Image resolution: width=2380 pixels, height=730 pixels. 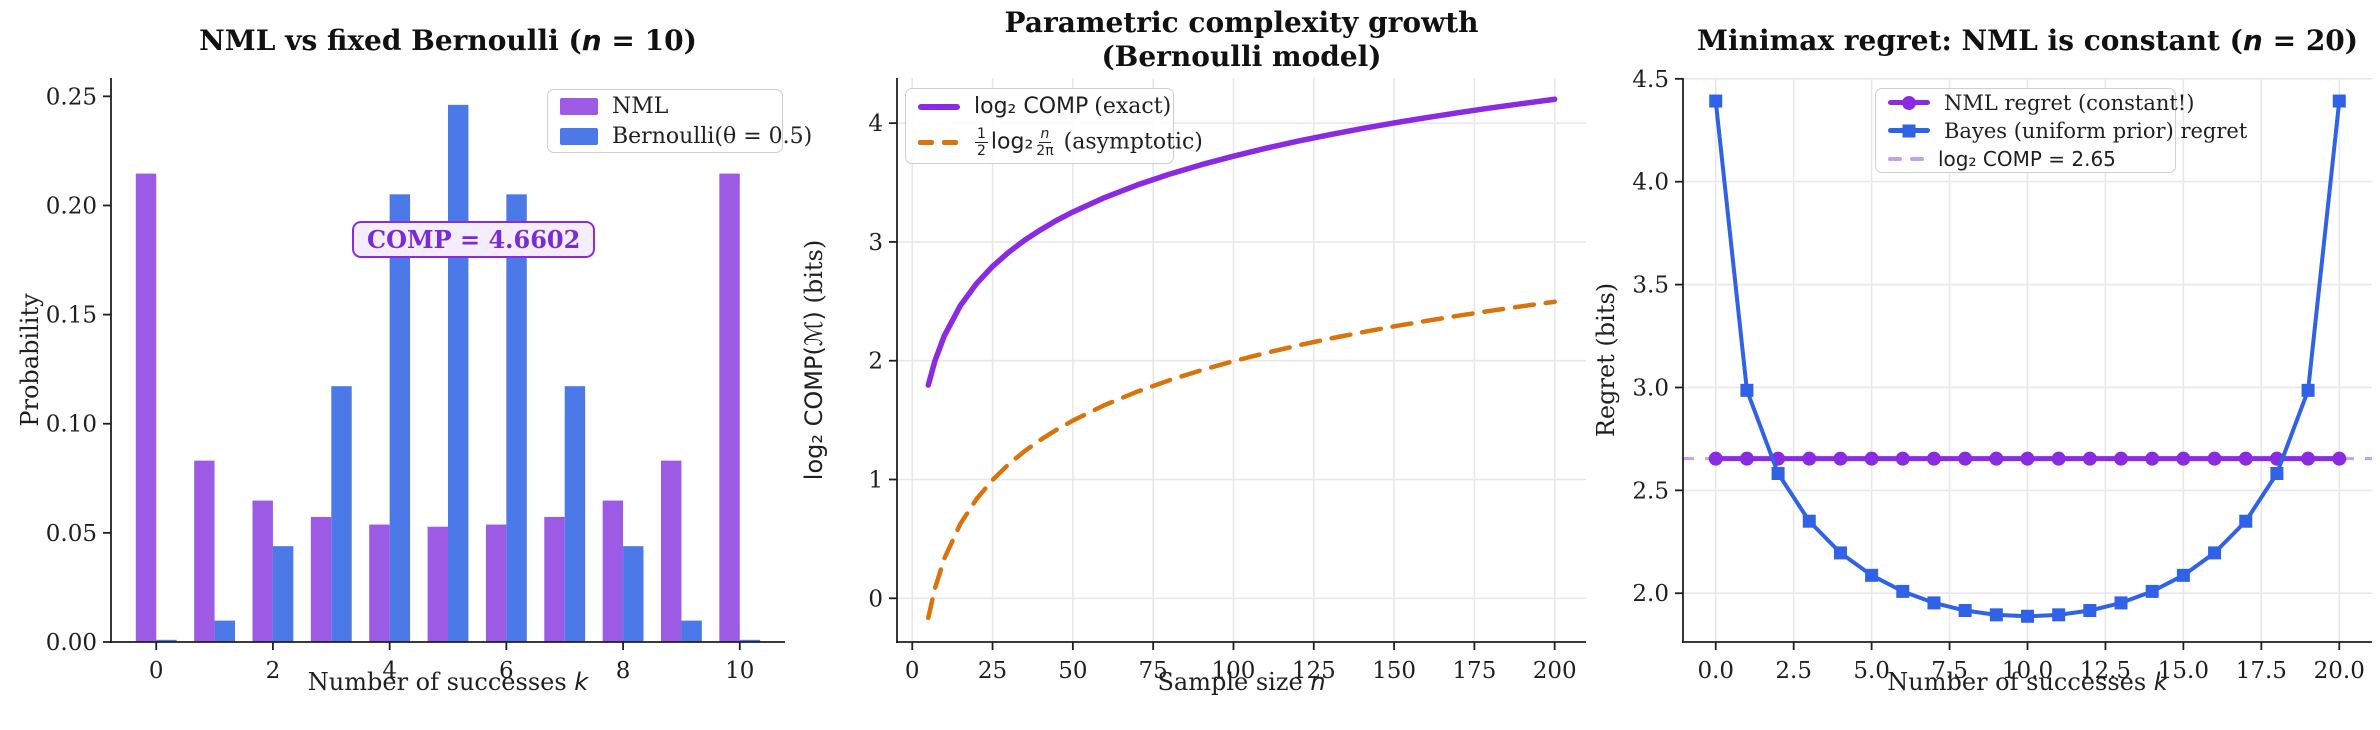 I want to click on y-tick-label: 2, so click(x=875, y=362).